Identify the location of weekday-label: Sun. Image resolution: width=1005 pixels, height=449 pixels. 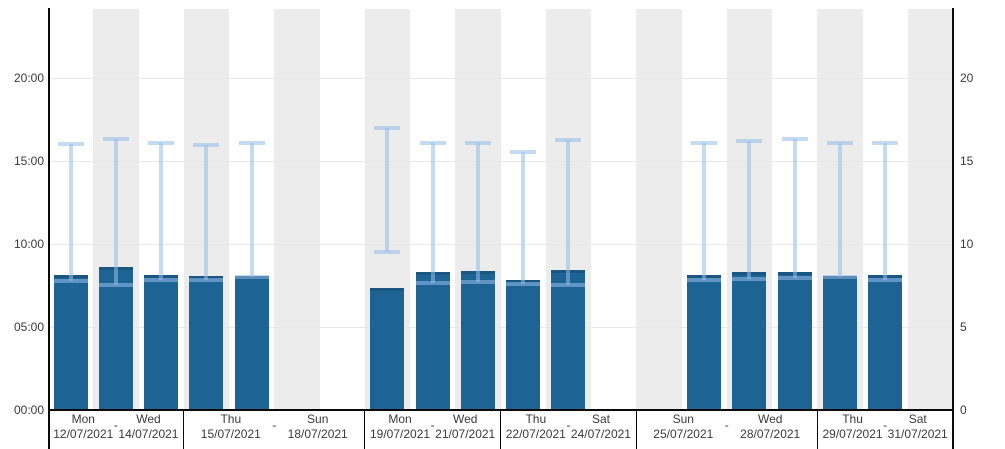
(318, 419).